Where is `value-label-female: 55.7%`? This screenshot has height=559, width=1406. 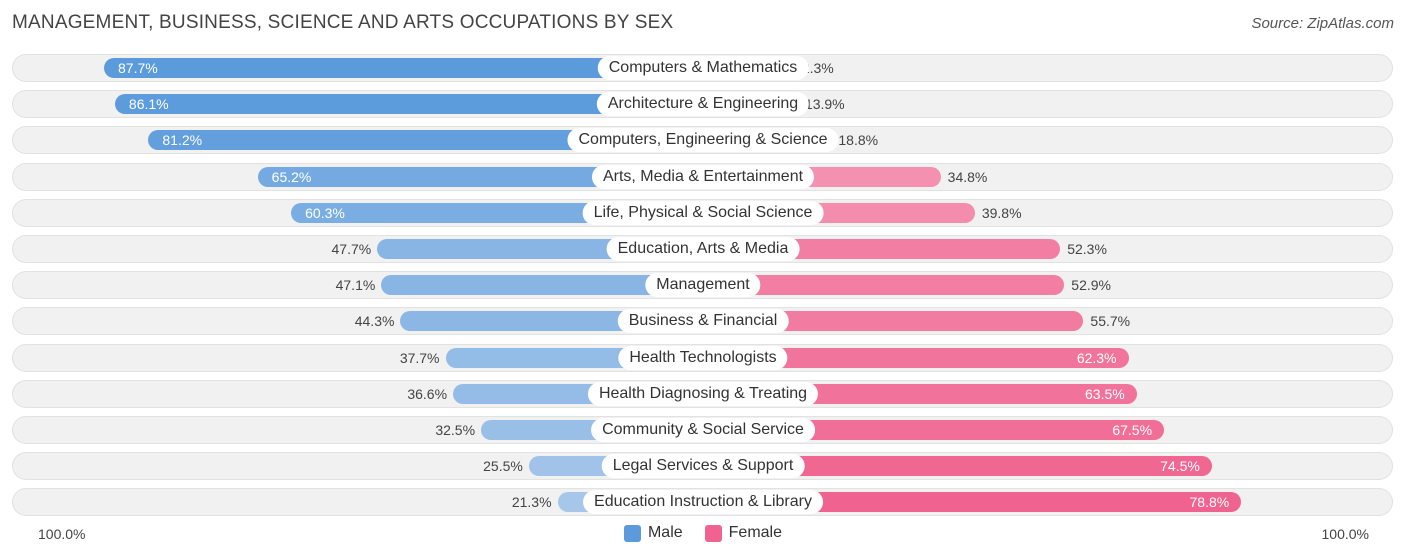 value-label-female: 55.7% is located at coordinates (1110, 321).